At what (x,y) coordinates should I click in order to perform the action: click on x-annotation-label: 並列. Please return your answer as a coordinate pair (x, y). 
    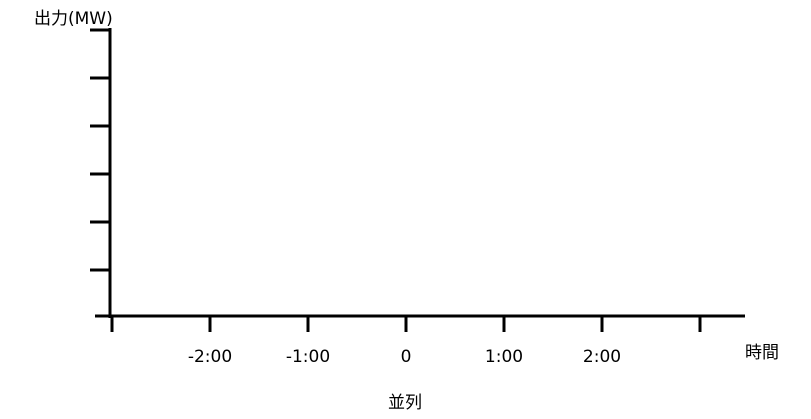
    Looking at the image, I should click on (405, 403).